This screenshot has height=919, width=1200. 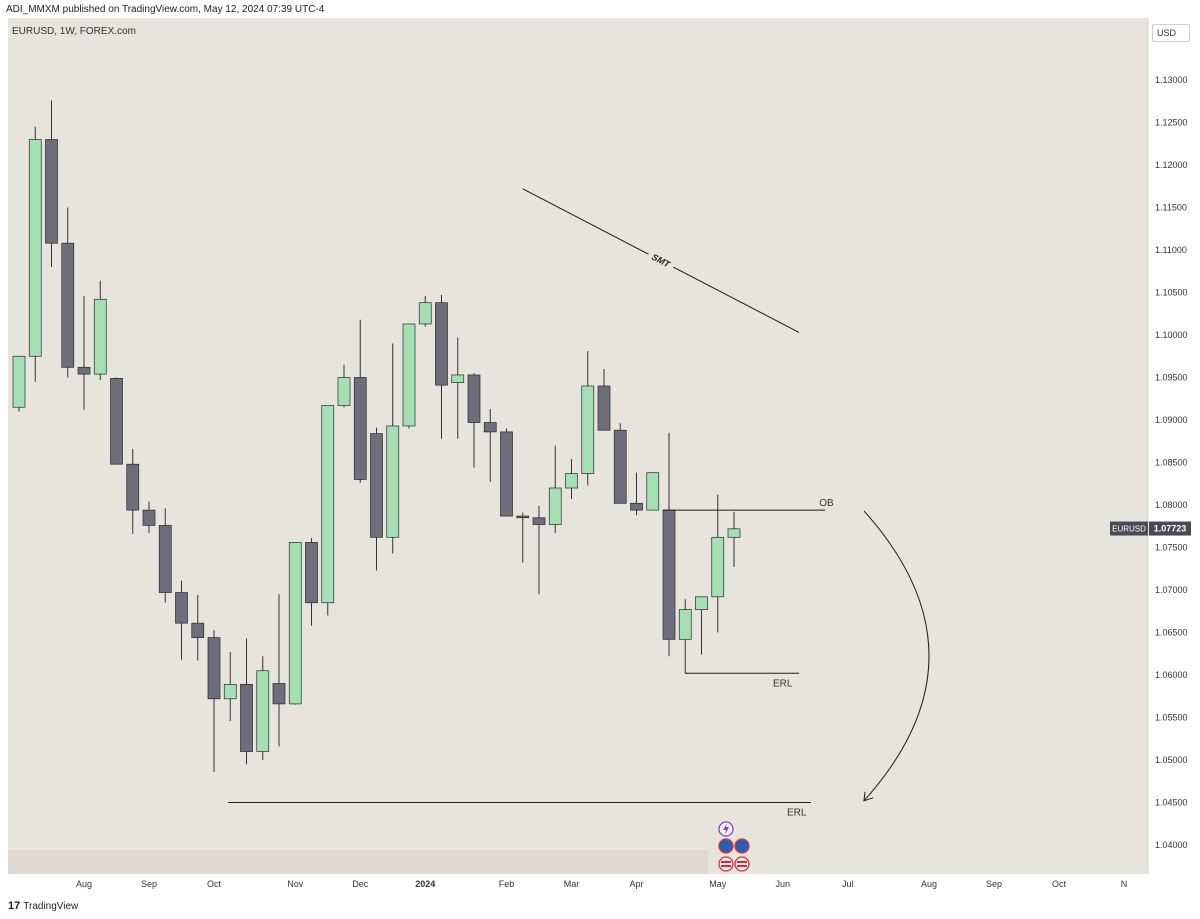 I want to click on footer: 17 TradingView, so click(x=600, y=905).